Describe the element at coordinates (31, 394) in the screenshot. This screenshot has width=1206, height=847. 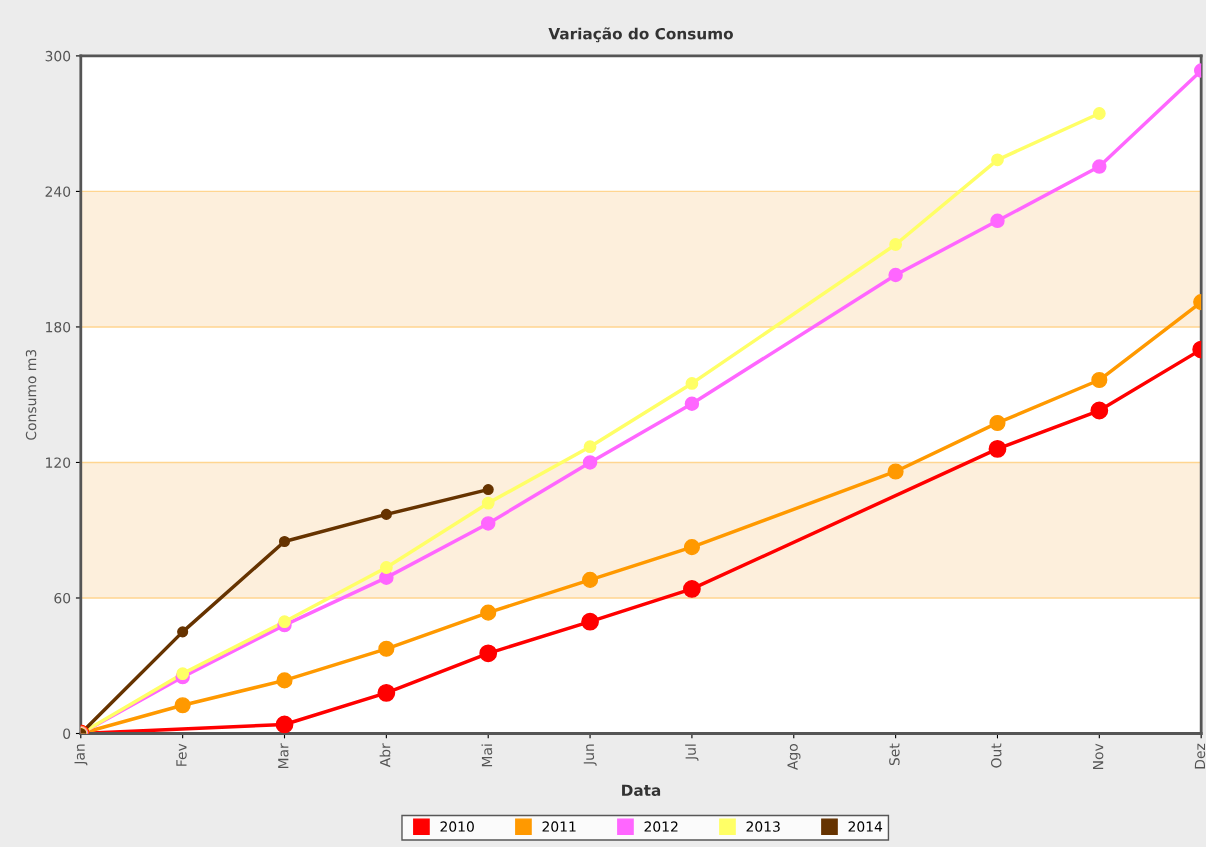
I see `y-axis-title: Consumo m3` at that location.